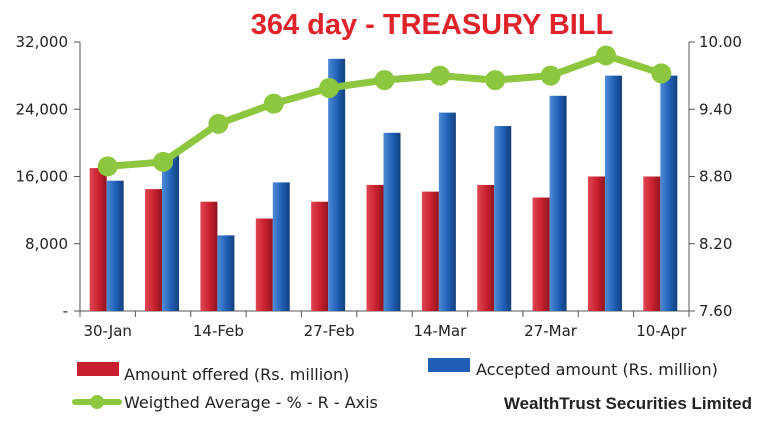  I want to click on x-tick-label: 27-Mar, so click(551, 331).